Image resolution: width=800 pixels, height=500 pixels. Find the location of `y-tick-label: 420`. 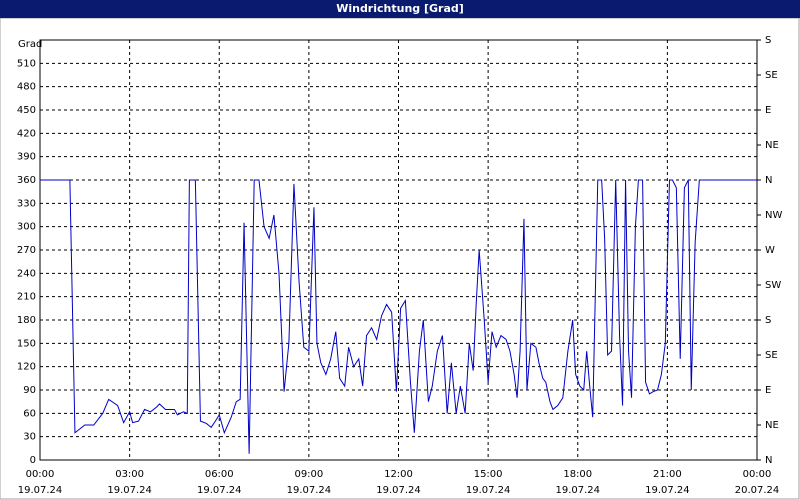

y-tick-label: 420 is located at coordinates (26, 133).